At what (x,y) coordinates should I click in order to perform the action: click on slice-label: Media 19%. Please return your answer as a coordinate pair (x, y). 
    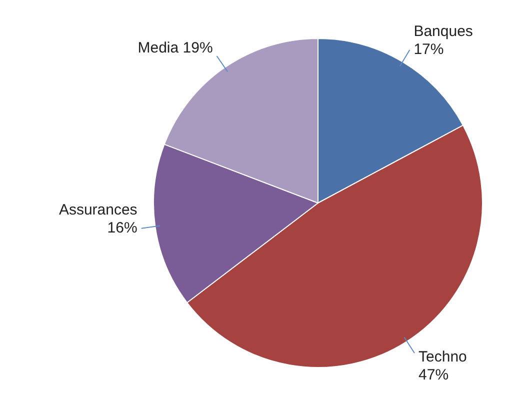
    Looking at the image, I should click on (175, 48).